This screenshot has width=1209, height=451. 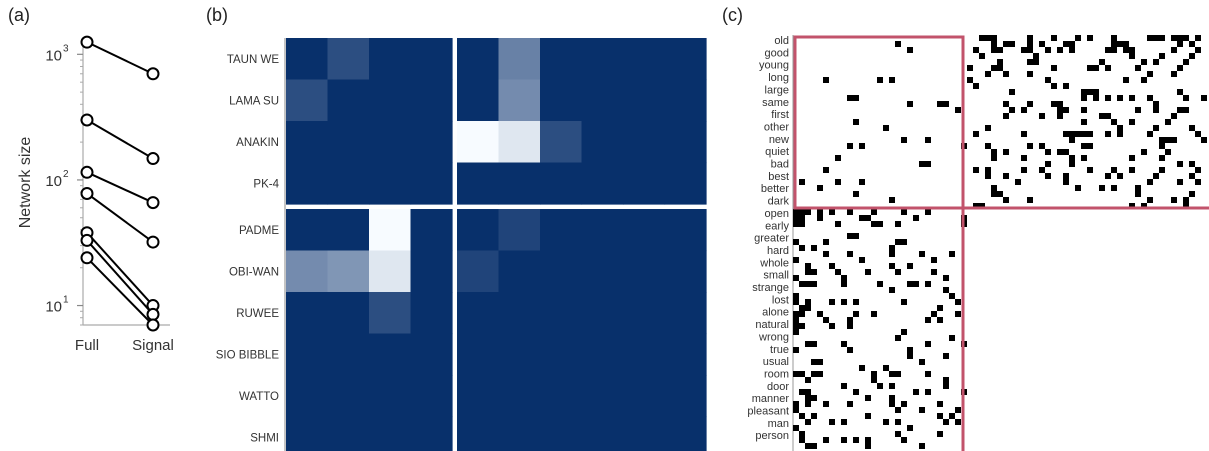 What do you see at coordinates (53, 307) in the screenshot?
I see `y-tick-label: 10` at bounding box center [53, 307].